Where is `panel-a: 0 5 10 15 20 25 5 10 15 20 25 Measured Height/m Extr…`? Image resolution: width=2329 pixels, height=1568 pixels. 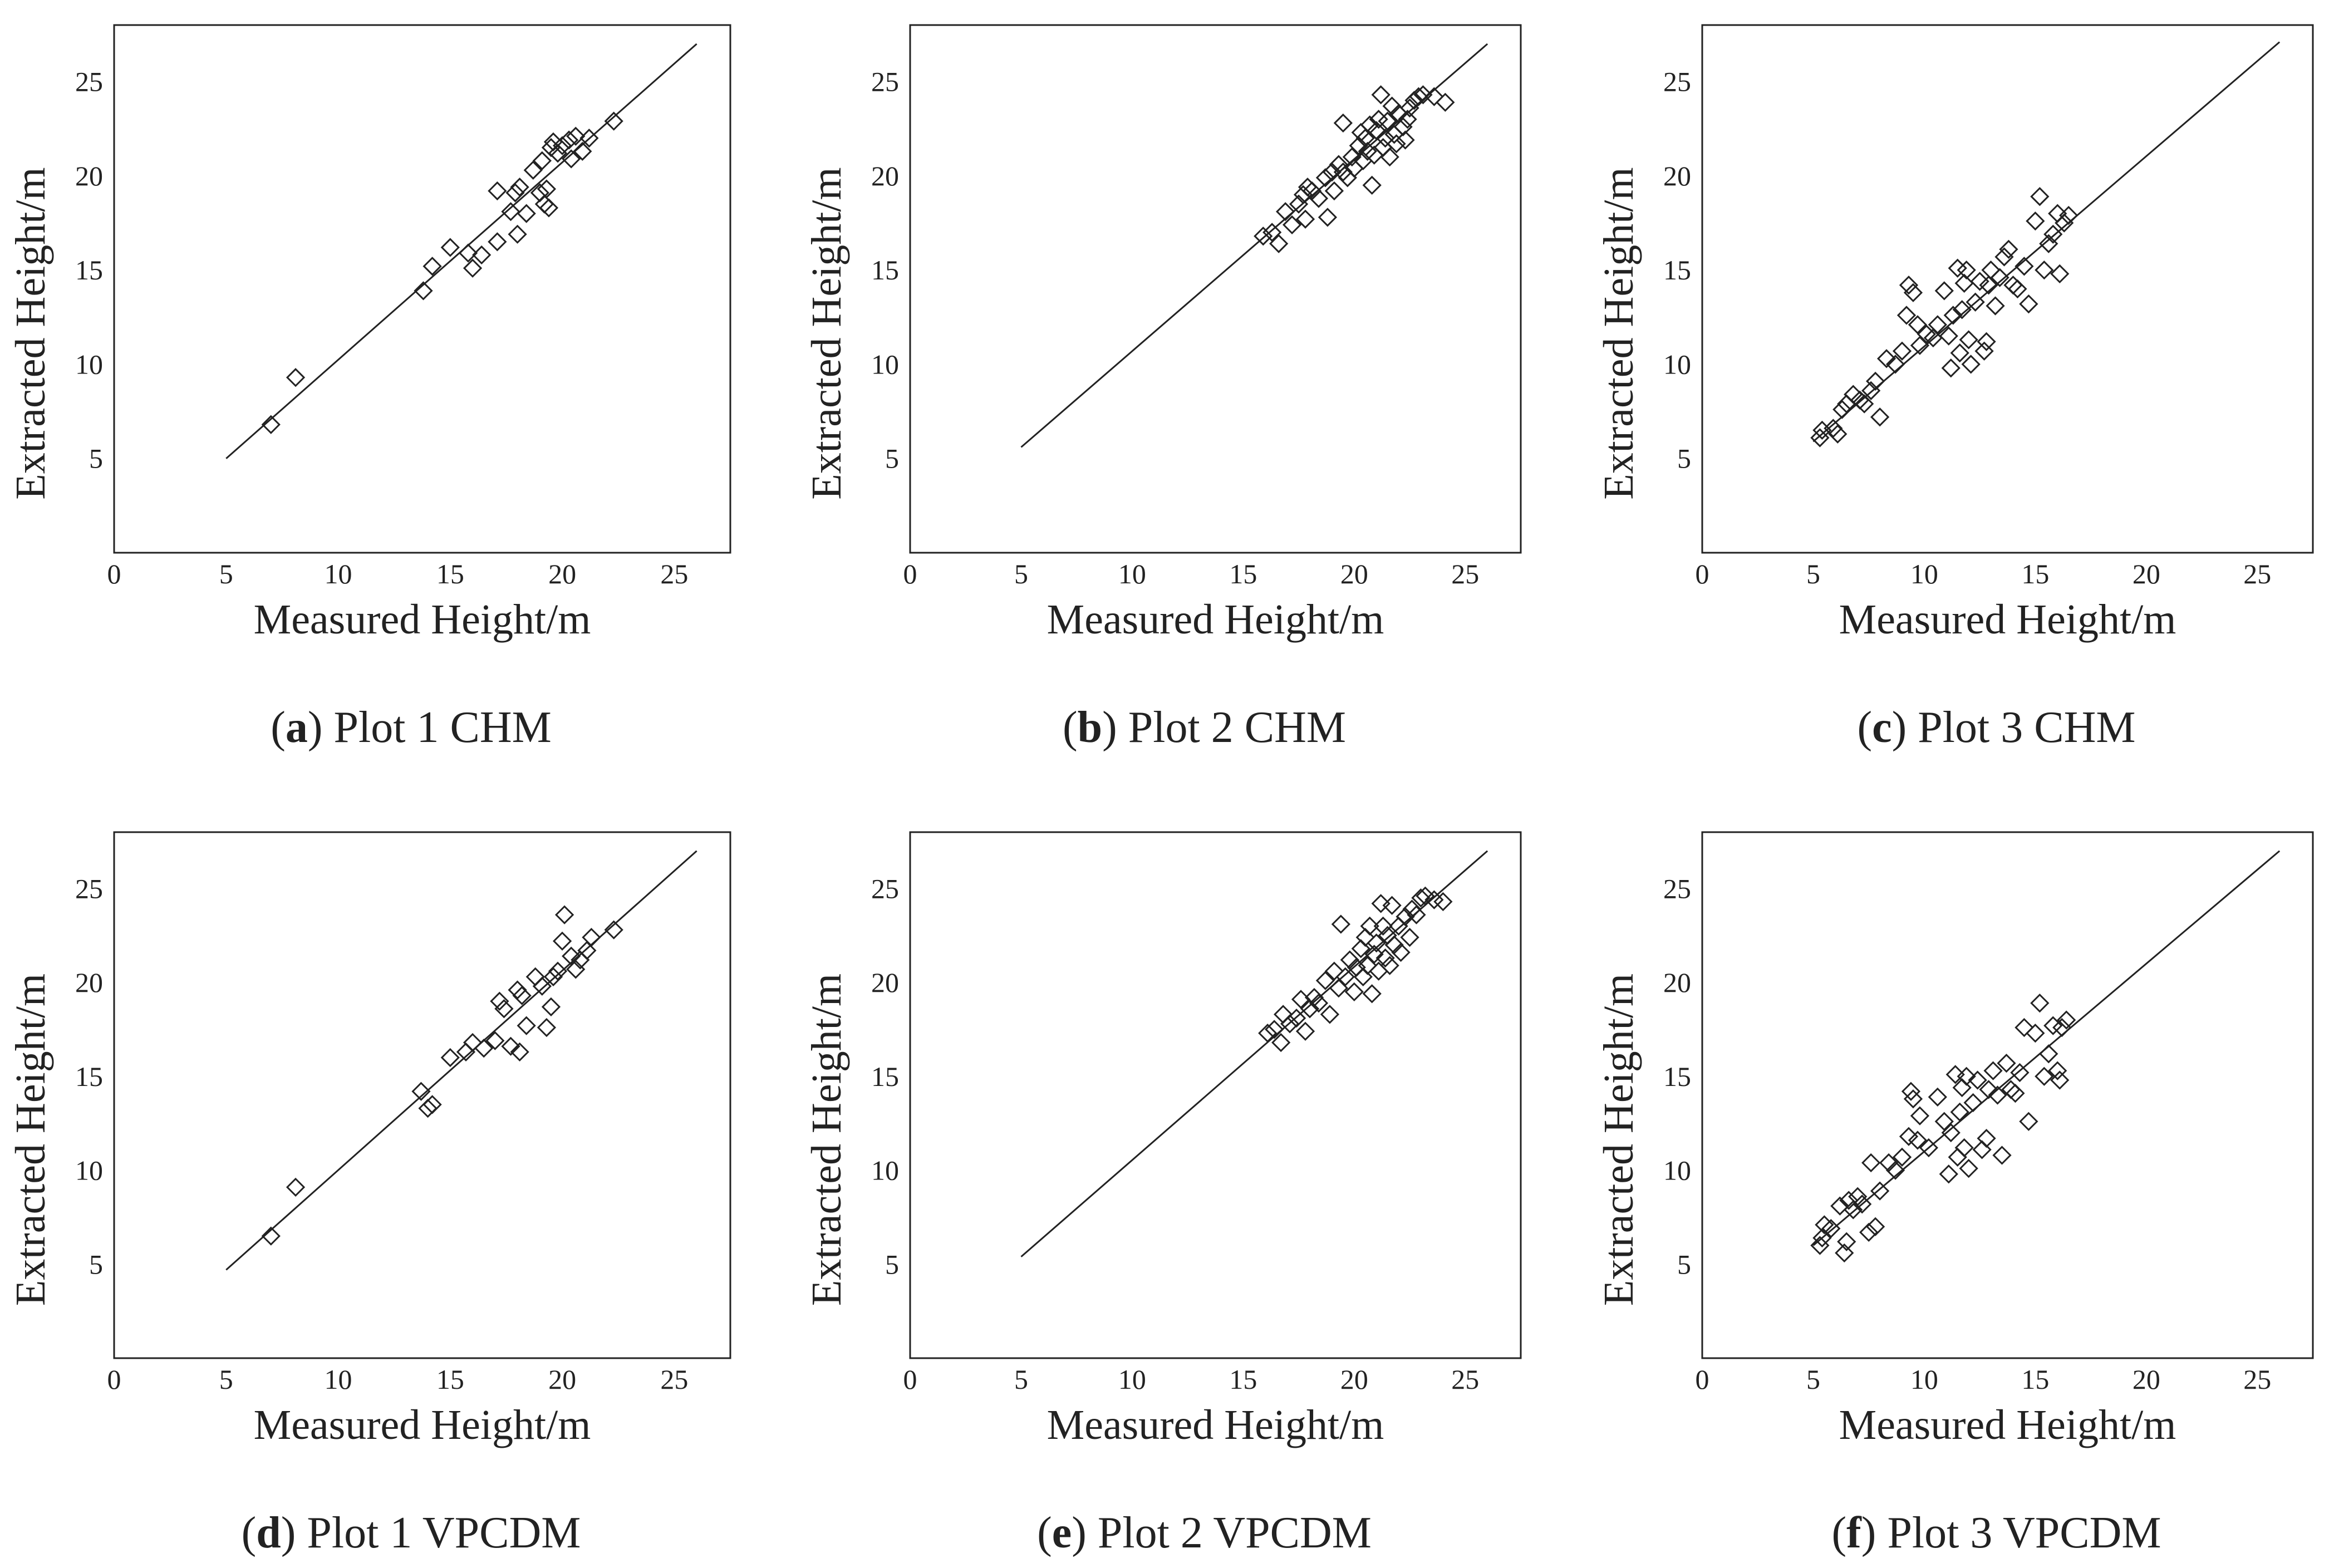
panel-a: 0 5 10 15 20 25 5 10 15 20 25 Measured Height/m Extr… is located at coordinates (369, 388).